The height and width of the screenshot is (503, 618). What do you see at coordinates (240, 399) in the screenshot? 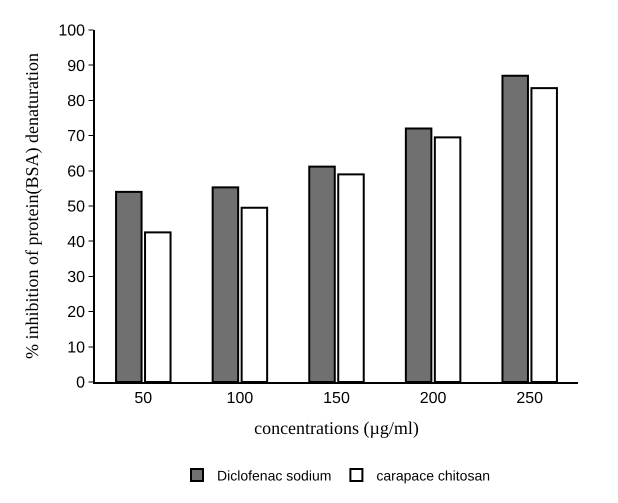
I see `x-tick-label: 100` at bounding box center [240, 399].